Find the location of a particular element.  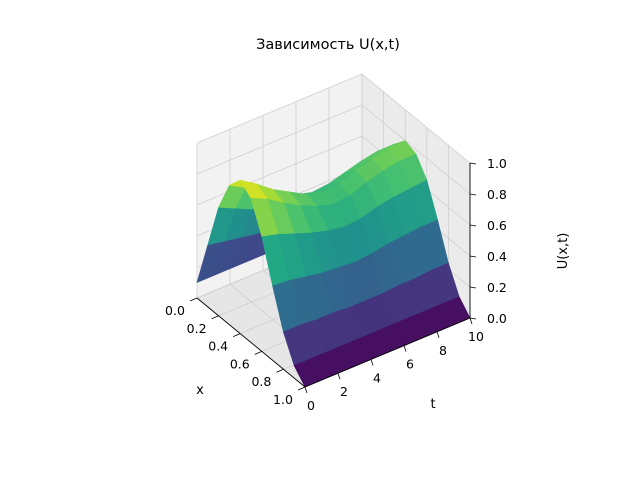

x-axis-line is located at coordinates (251, 342).